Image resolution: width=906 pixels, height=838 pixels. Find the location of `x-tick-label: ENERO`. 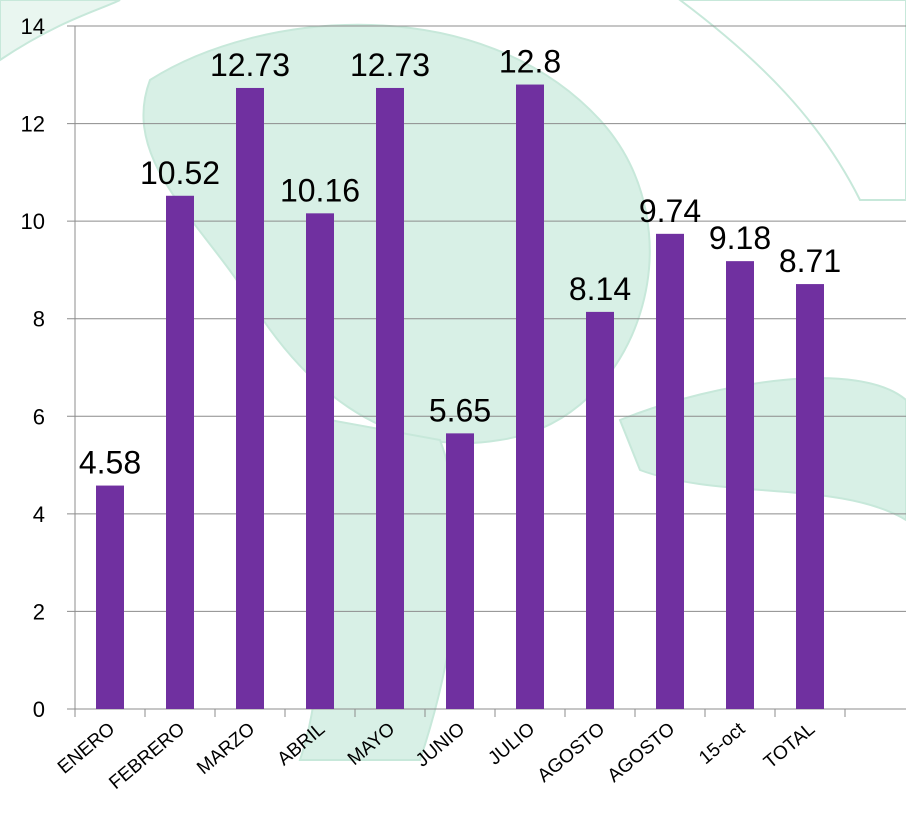

x-tick-label: ENERO is located at coordinates (86, 749).